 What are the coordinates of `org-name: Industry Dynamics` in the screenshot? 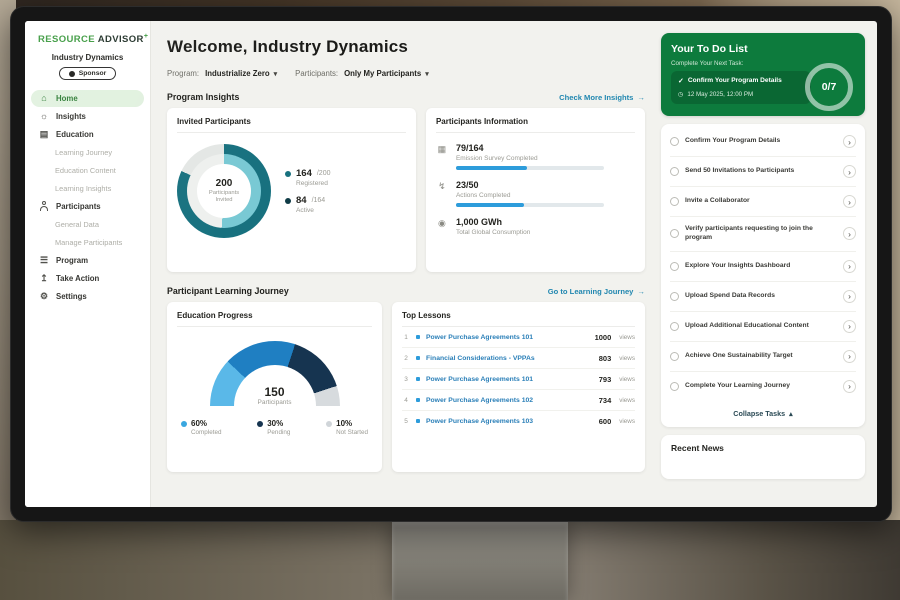 It's located at (87, 58).